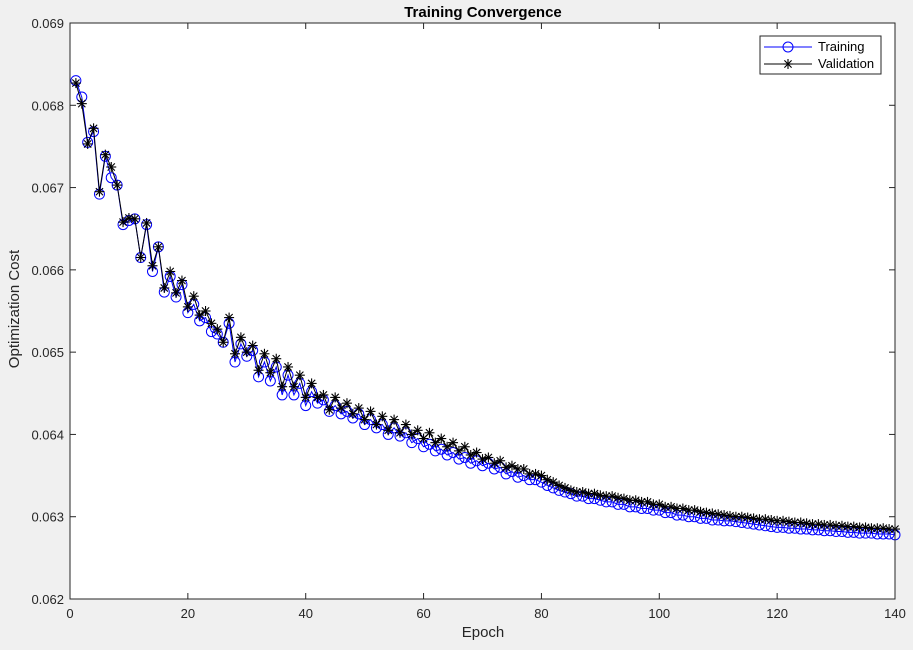 Image resolution: width=913 pixels, height=650 pixels. I want to click on legend-entry-validation: Validation, so click(819, 63).